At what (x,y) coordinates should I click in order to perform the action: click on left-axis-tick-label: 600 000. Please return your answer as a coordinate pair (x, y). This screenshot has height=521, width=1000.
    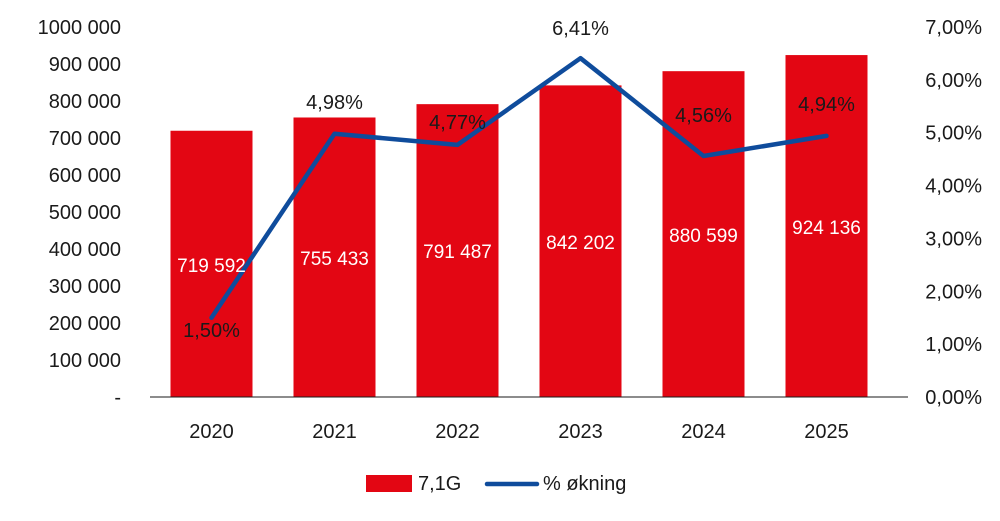
    Looking at the image, I should click on (85, 176).